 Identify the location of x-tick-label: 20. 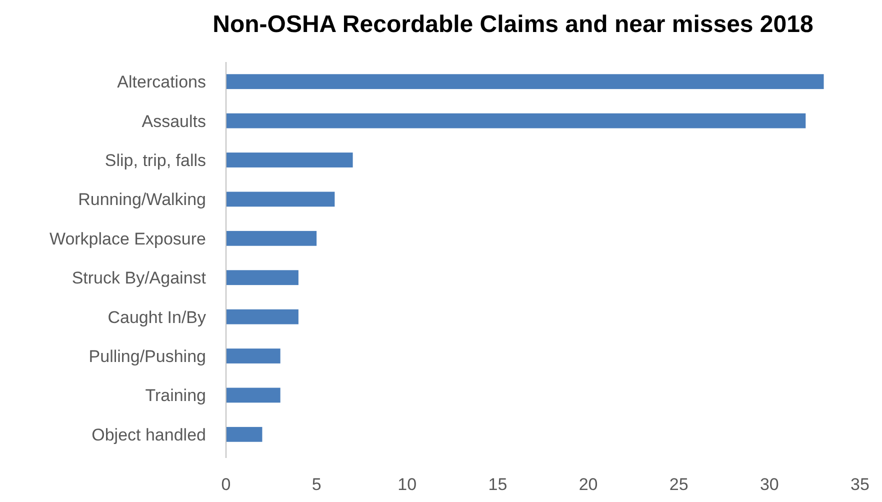
(588, 484).